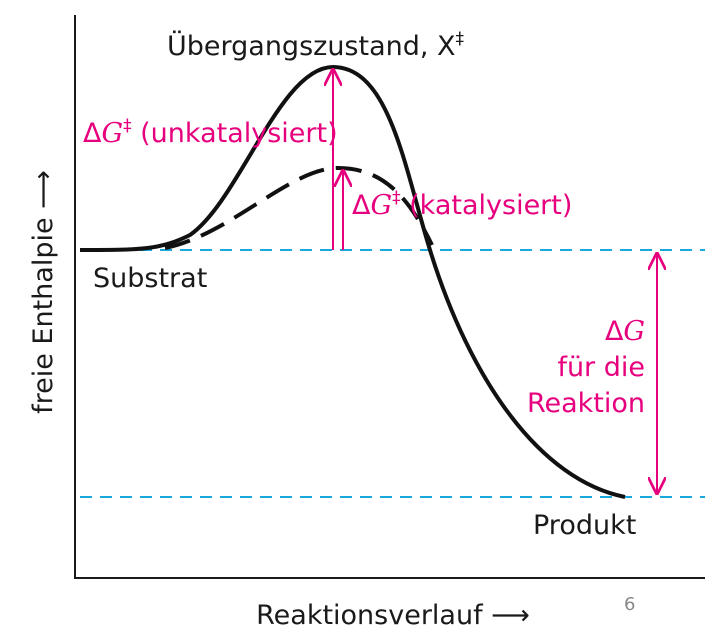 This screenshot has width=718, height=644. I want to click on text: (katalysiert), so click(487, 205).